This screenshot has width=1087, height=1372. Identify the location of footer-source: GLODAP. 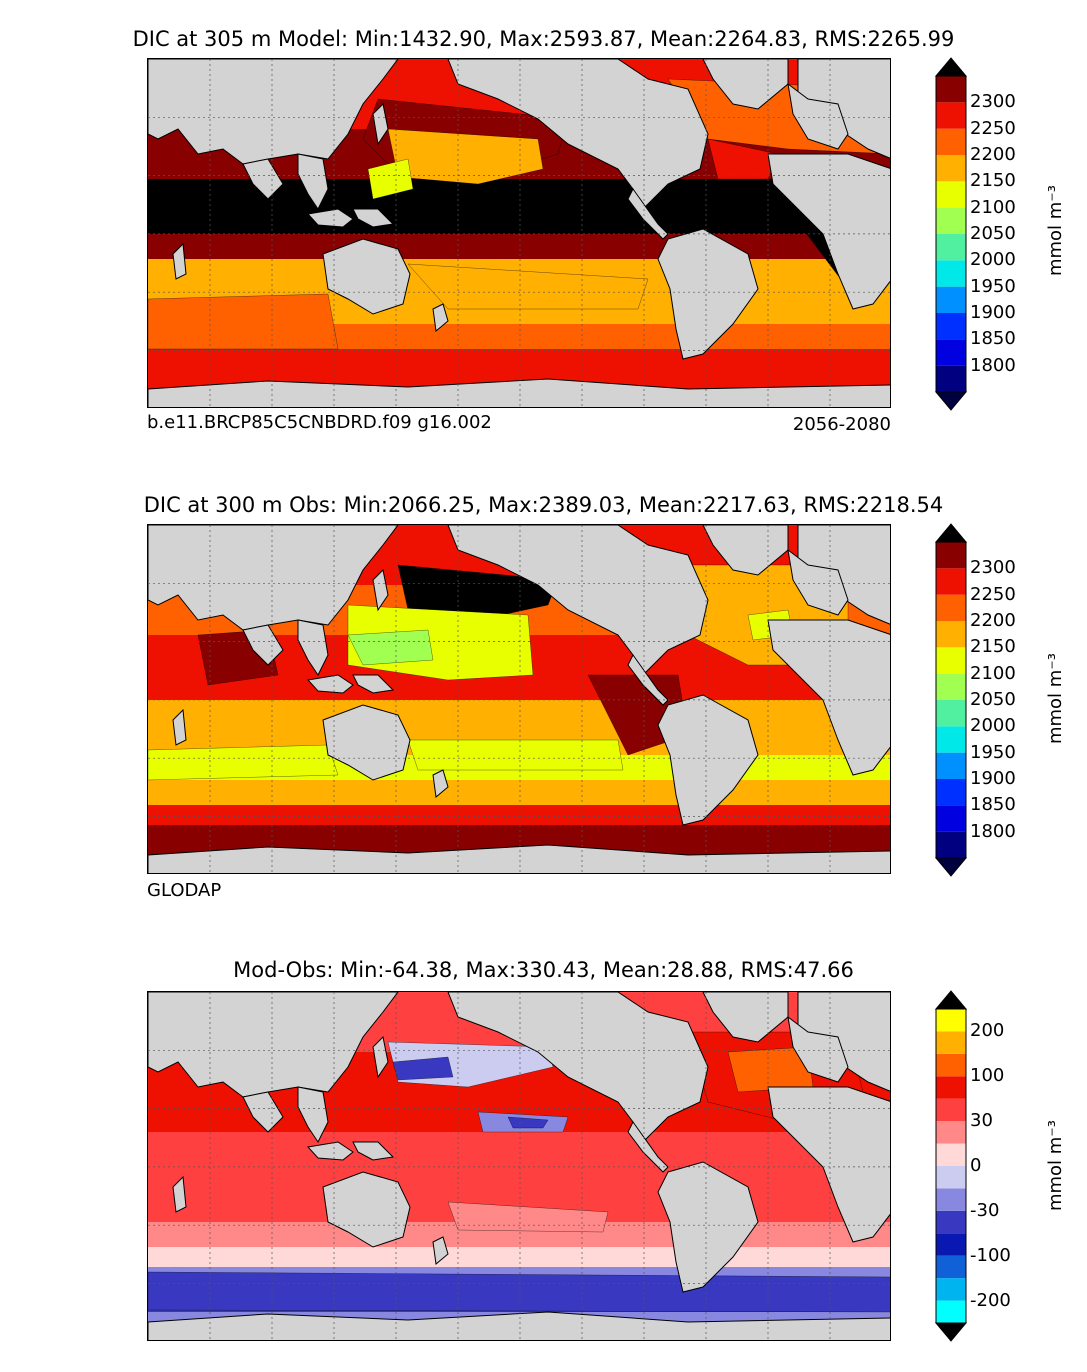
(184, 890).